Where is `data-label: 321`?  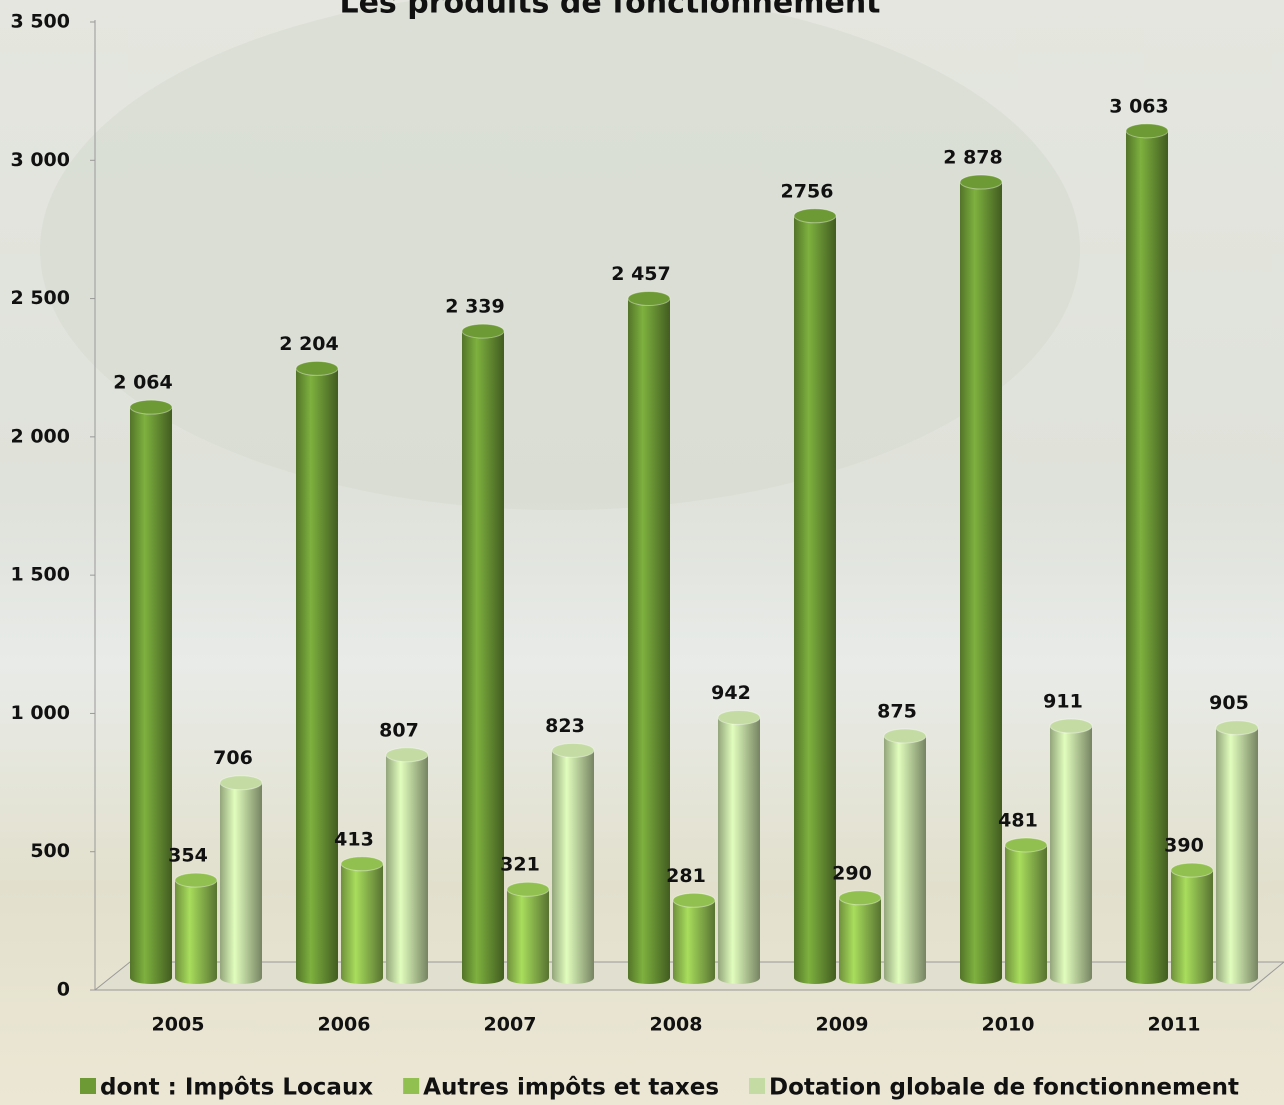 data-label: 321 is located at coordinates (520, 865).